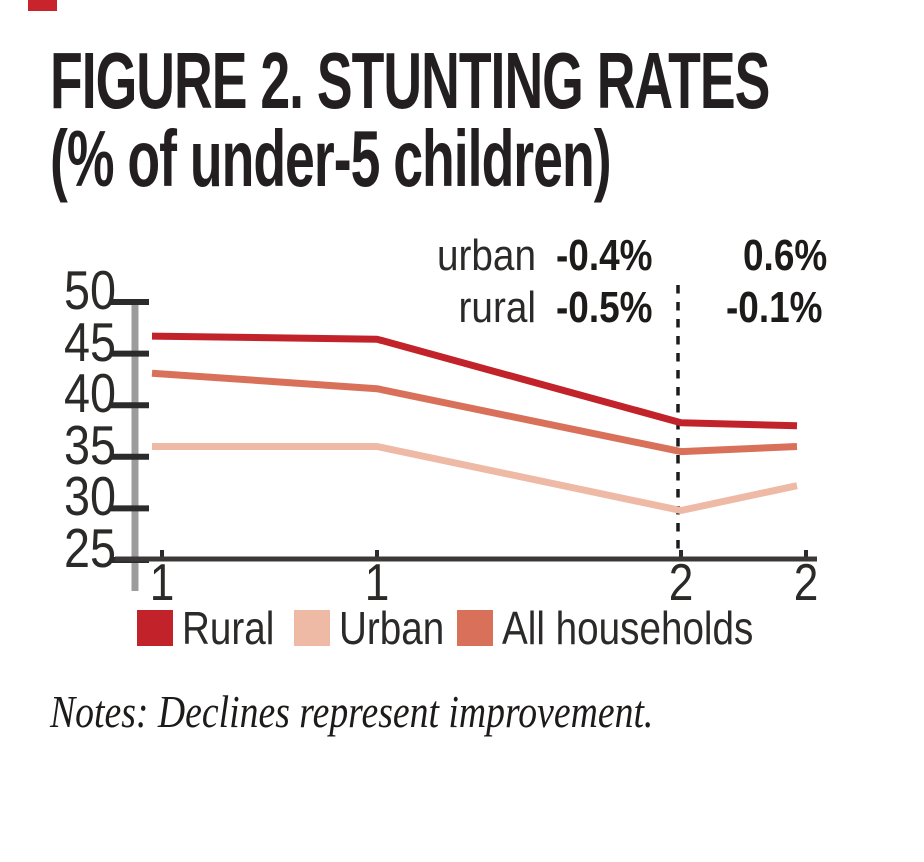 The height and width of the screenshot is (862, 924). What do you see at coordinates (486, 255) in the screenshot?
I see `annotation-urban-label: urban` at bounding box center [486, 255].